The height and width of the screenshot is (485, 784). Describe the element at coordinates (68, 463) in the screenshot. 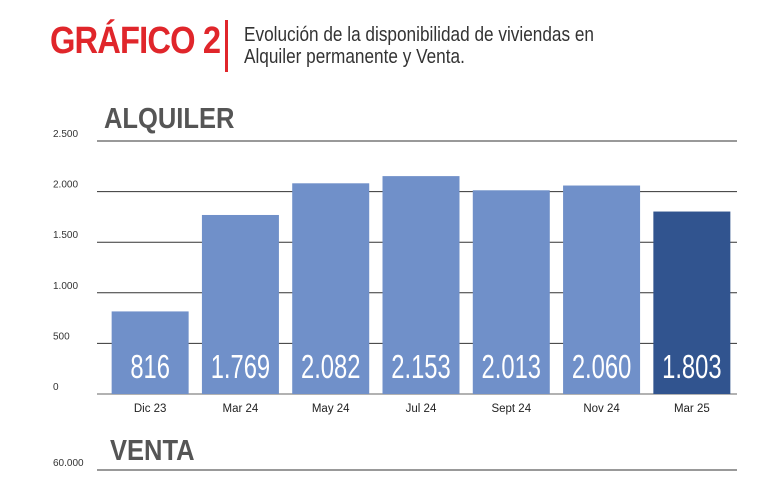

I see `venta-y-tick-label: 60.000` at that location.